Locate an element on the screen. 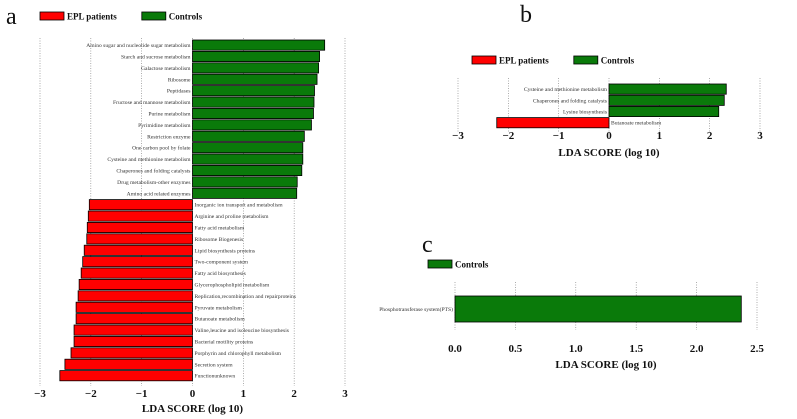 Image resolution: width=797 pixels, height=419 pixels. category-label: Secretion system is located at coordinates (214, 365).